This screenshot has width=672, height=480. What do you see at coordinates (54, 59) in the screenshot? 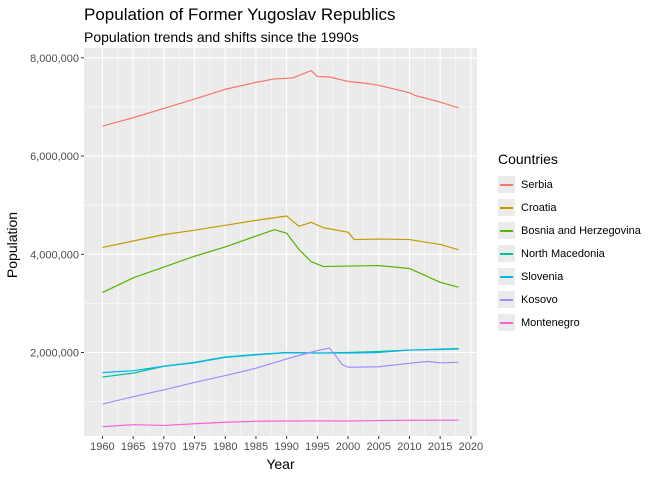
I see `y-tick-label: 8,000,000` at bounding box center [54, 59].